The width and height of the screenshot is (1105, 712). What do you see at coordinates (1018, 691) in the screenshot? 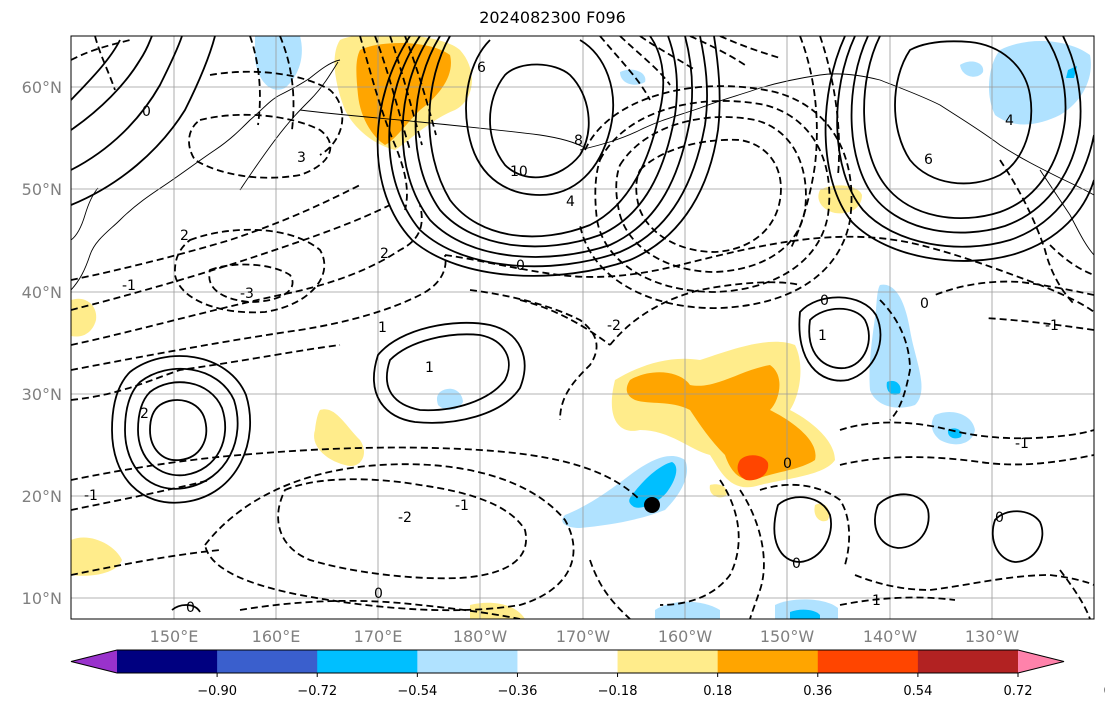
I see `colorbar-tick-label: 0.72` at bounding box center [1018, 691].